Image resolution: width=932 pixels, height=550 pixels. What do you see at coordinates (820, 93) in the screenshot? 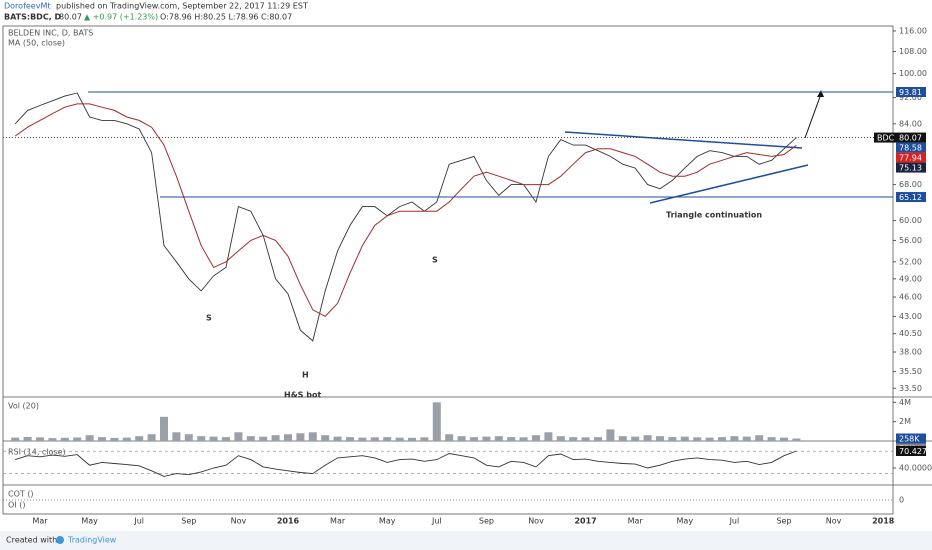
I see `arrow-head` at bounding box center [820, 93].